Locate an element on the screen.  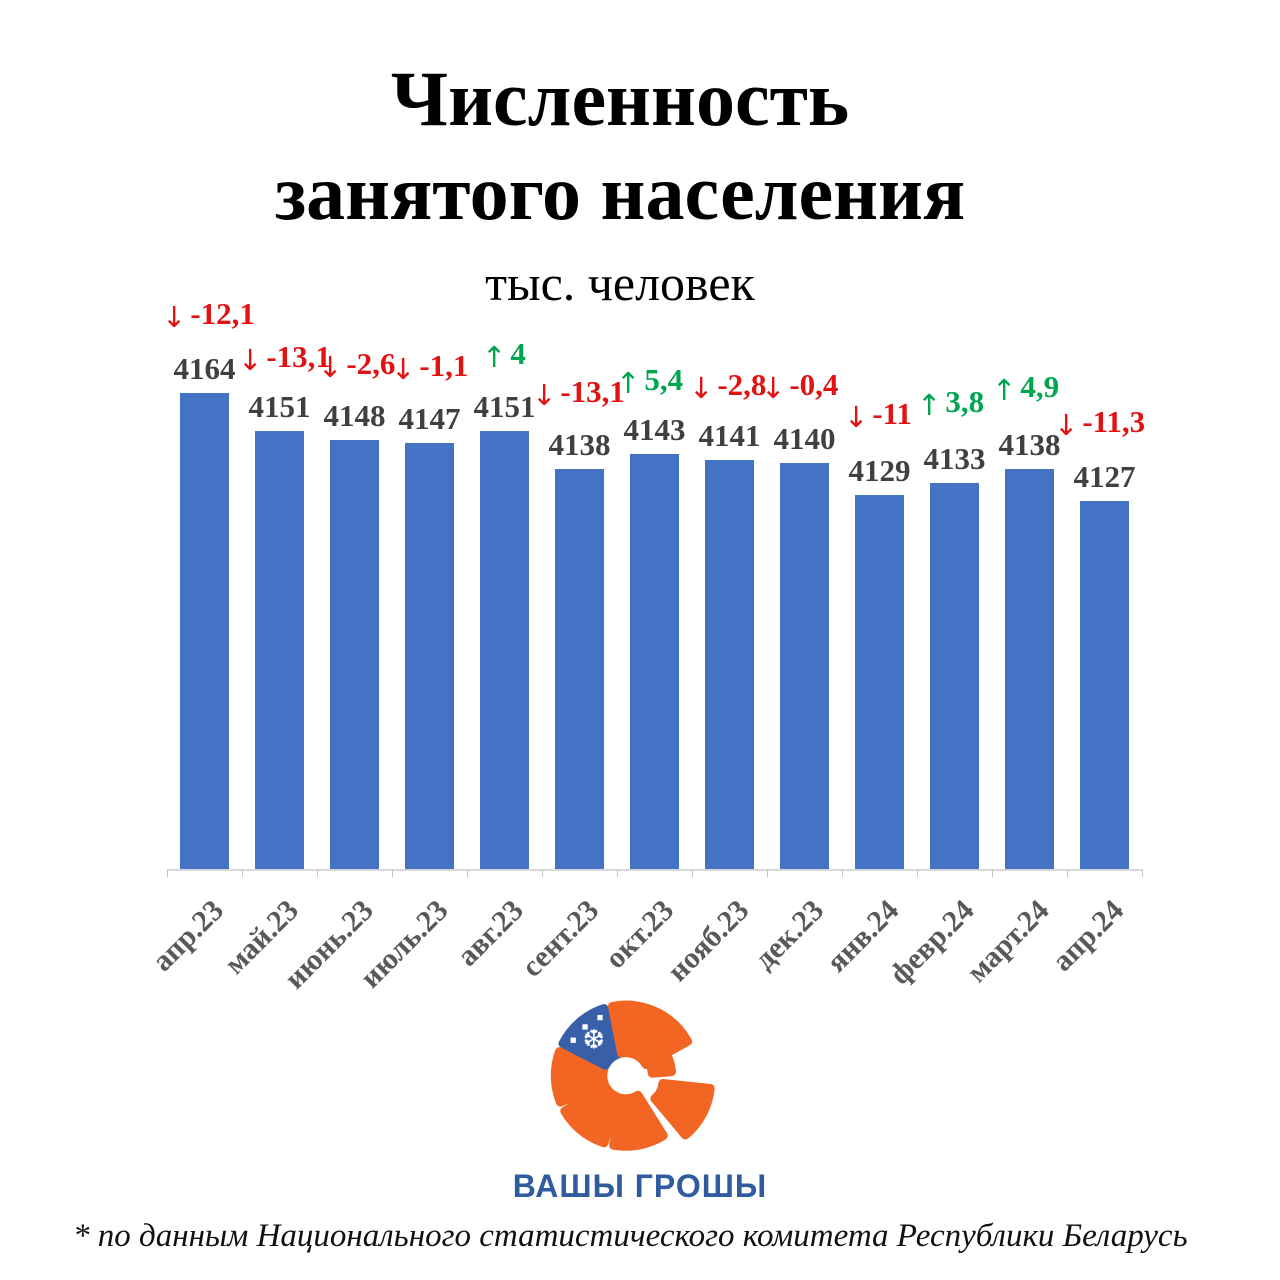
change-annotation: ↓ -0,4 is located at coordinates (800, 385).